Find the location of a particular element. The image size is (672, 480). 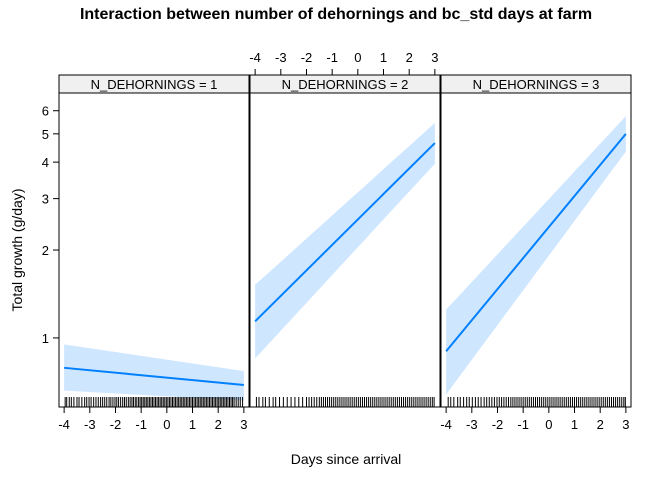

x-tick-label-top: 1 is located at coordinates (383, 57).